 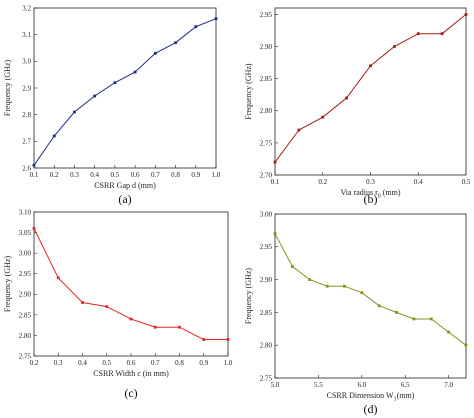 What do you see at coordinates (371, 409) in the screenshot?
I see `panel-caption: (d)` at bounding box center [371, 409].